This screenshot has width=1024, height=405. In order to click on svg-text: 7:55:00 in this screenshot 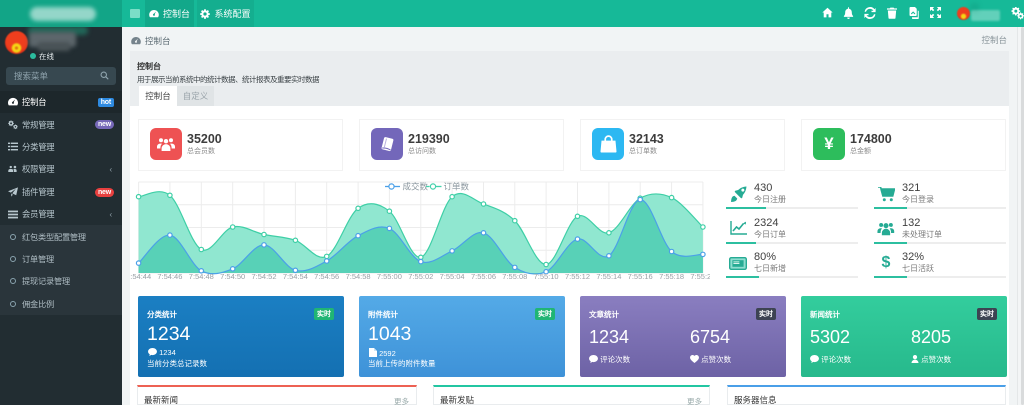, I will do `click(389, 276)`.